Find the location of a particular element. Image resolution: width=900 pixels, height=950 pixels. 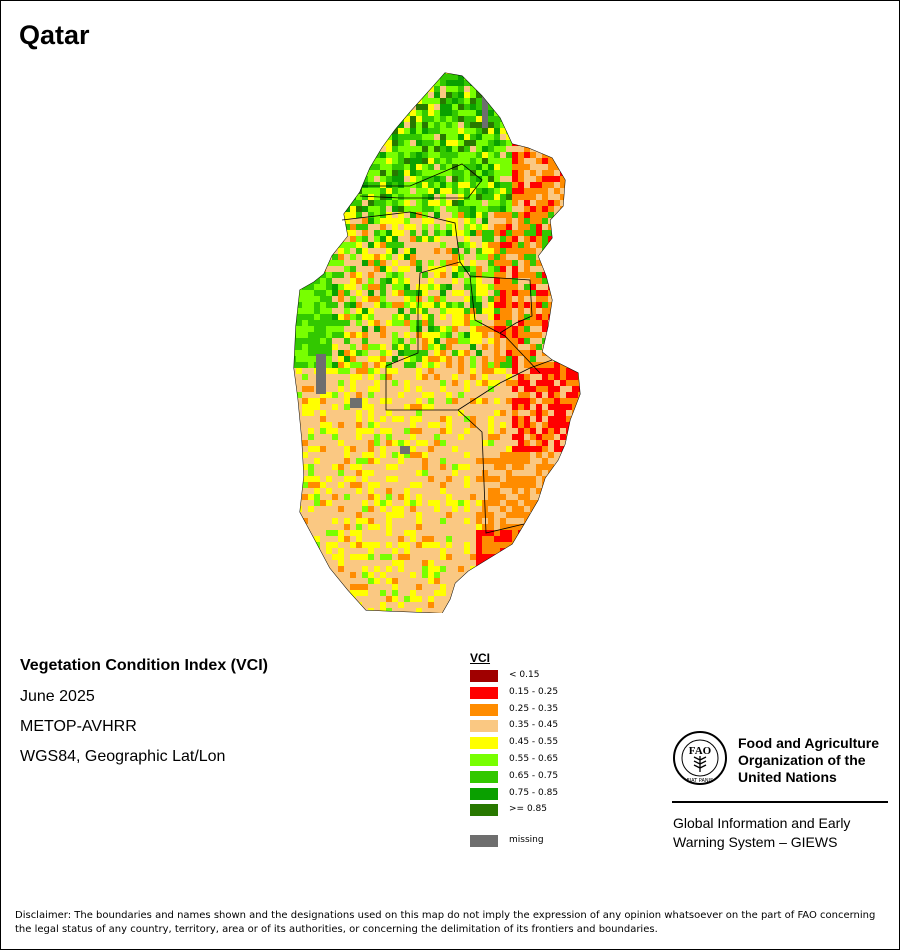

legend-item: 0.75 - 0.85 is located at coordinates (514, 794).